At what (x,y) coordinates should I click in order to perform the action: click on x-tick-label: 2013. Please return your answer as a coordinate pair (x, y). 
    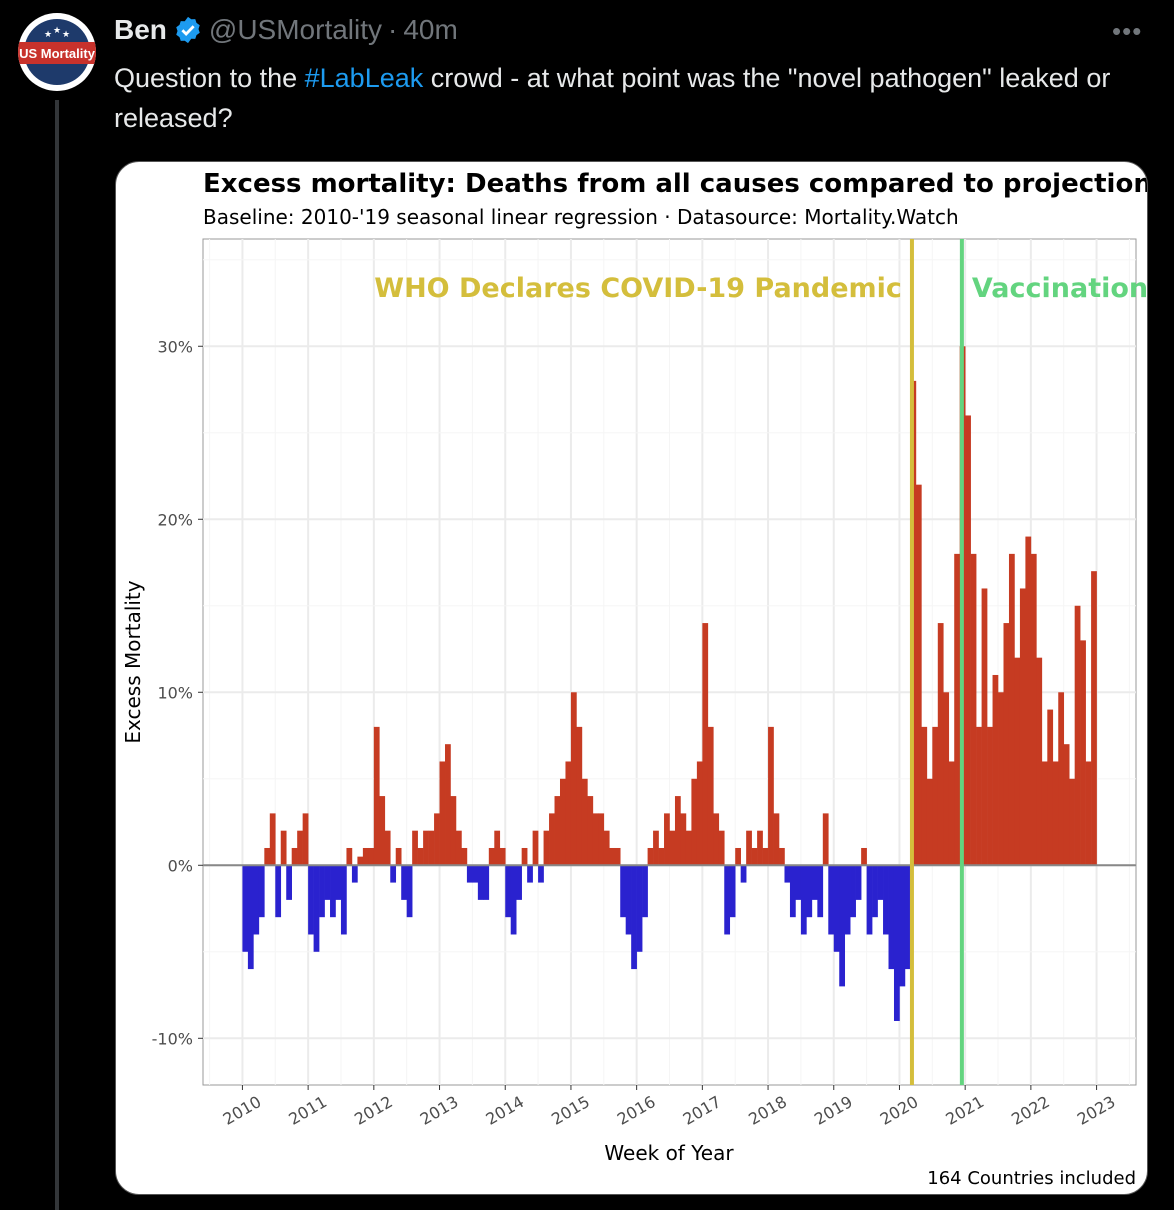
    Looking at the image, I should click on (439, 1110).